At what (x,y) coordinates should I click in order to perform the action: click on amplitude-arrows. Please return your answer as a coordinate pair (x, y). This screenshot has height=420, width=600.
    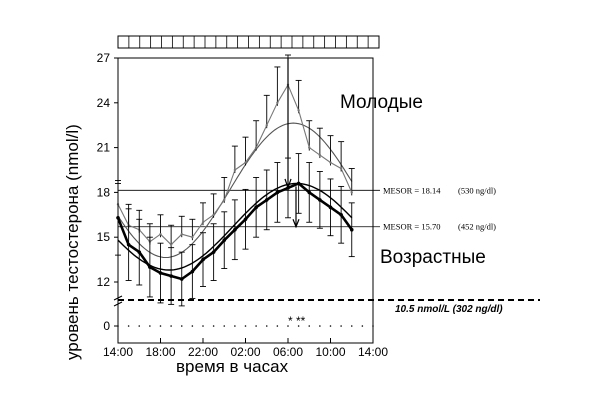
    Looking at the image, I should click on (292, 143).